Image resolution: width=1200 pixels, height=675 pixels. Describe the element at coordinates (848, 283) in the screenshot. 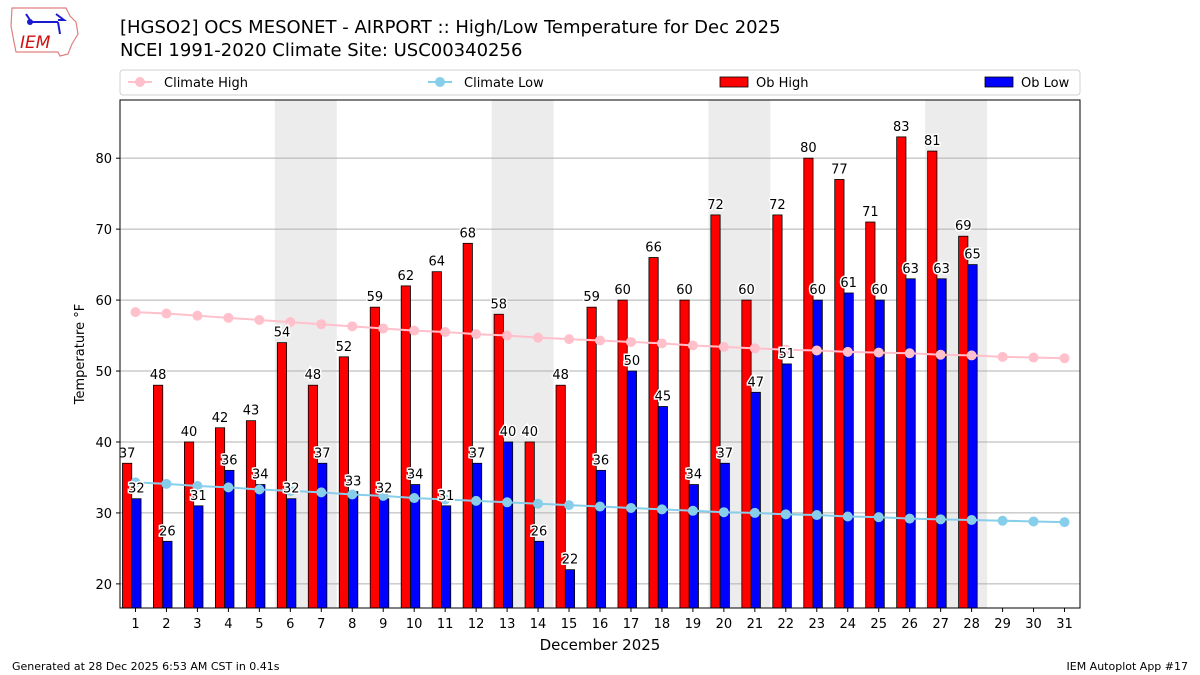

I see `ob-low-label: 61` at that location.